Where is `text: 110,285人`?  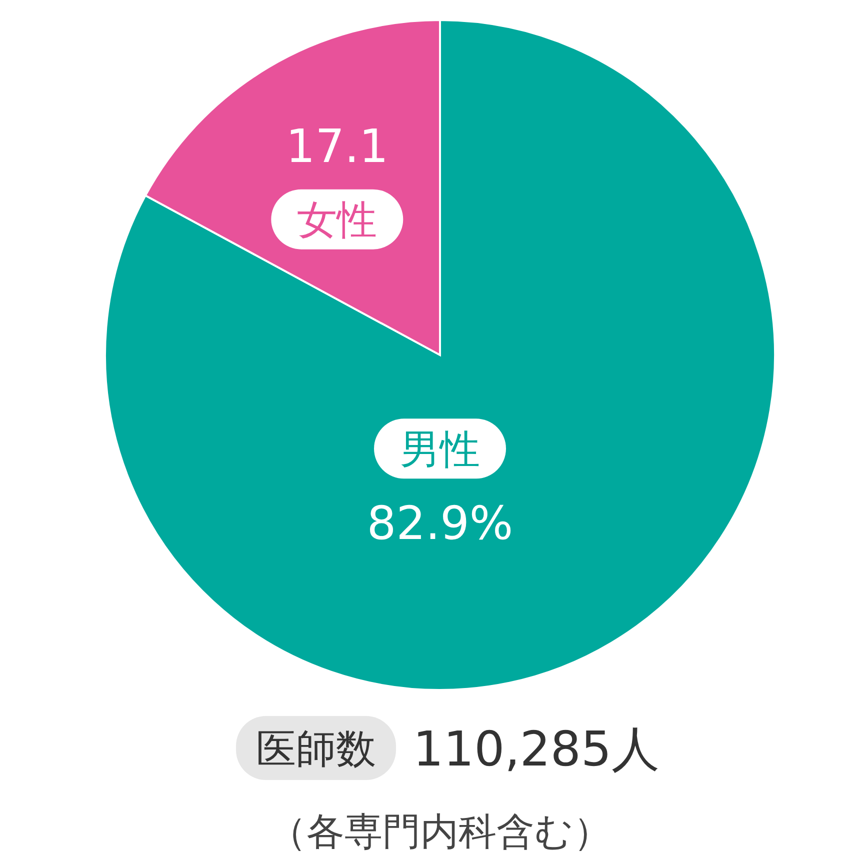
text: 110,285人 is located at coordinates (536, 749).